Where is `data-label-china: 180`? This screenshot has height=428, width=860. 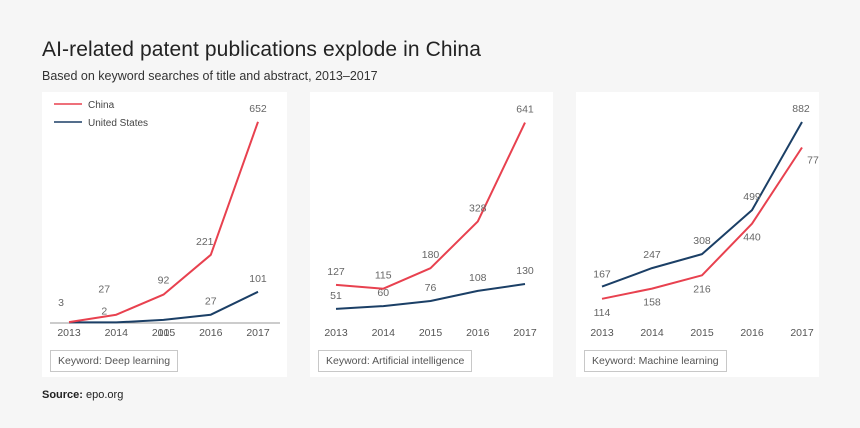 data-label-china: 180 is located at coordinates (431, 255).